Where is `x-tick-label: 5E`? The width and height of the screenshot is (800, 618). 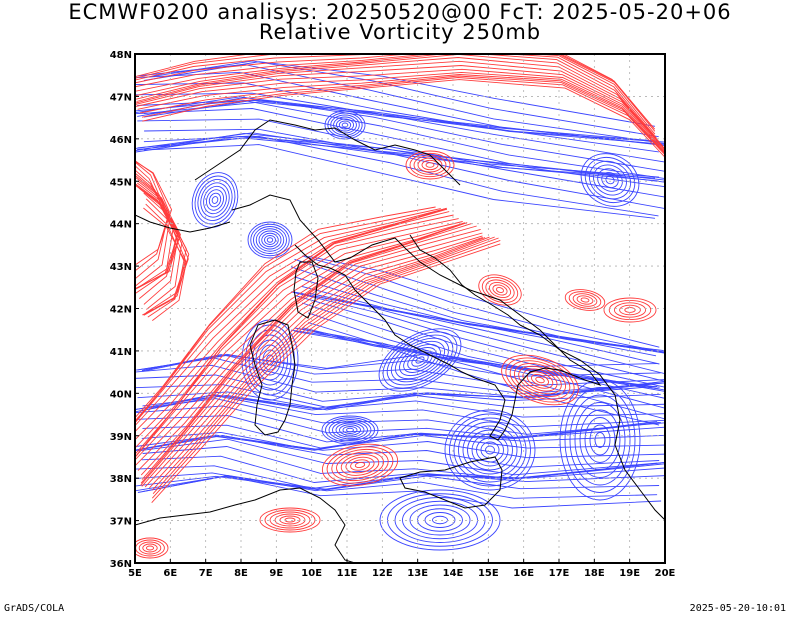
x-tick-label: 5E is located at coordinates (135, 573).